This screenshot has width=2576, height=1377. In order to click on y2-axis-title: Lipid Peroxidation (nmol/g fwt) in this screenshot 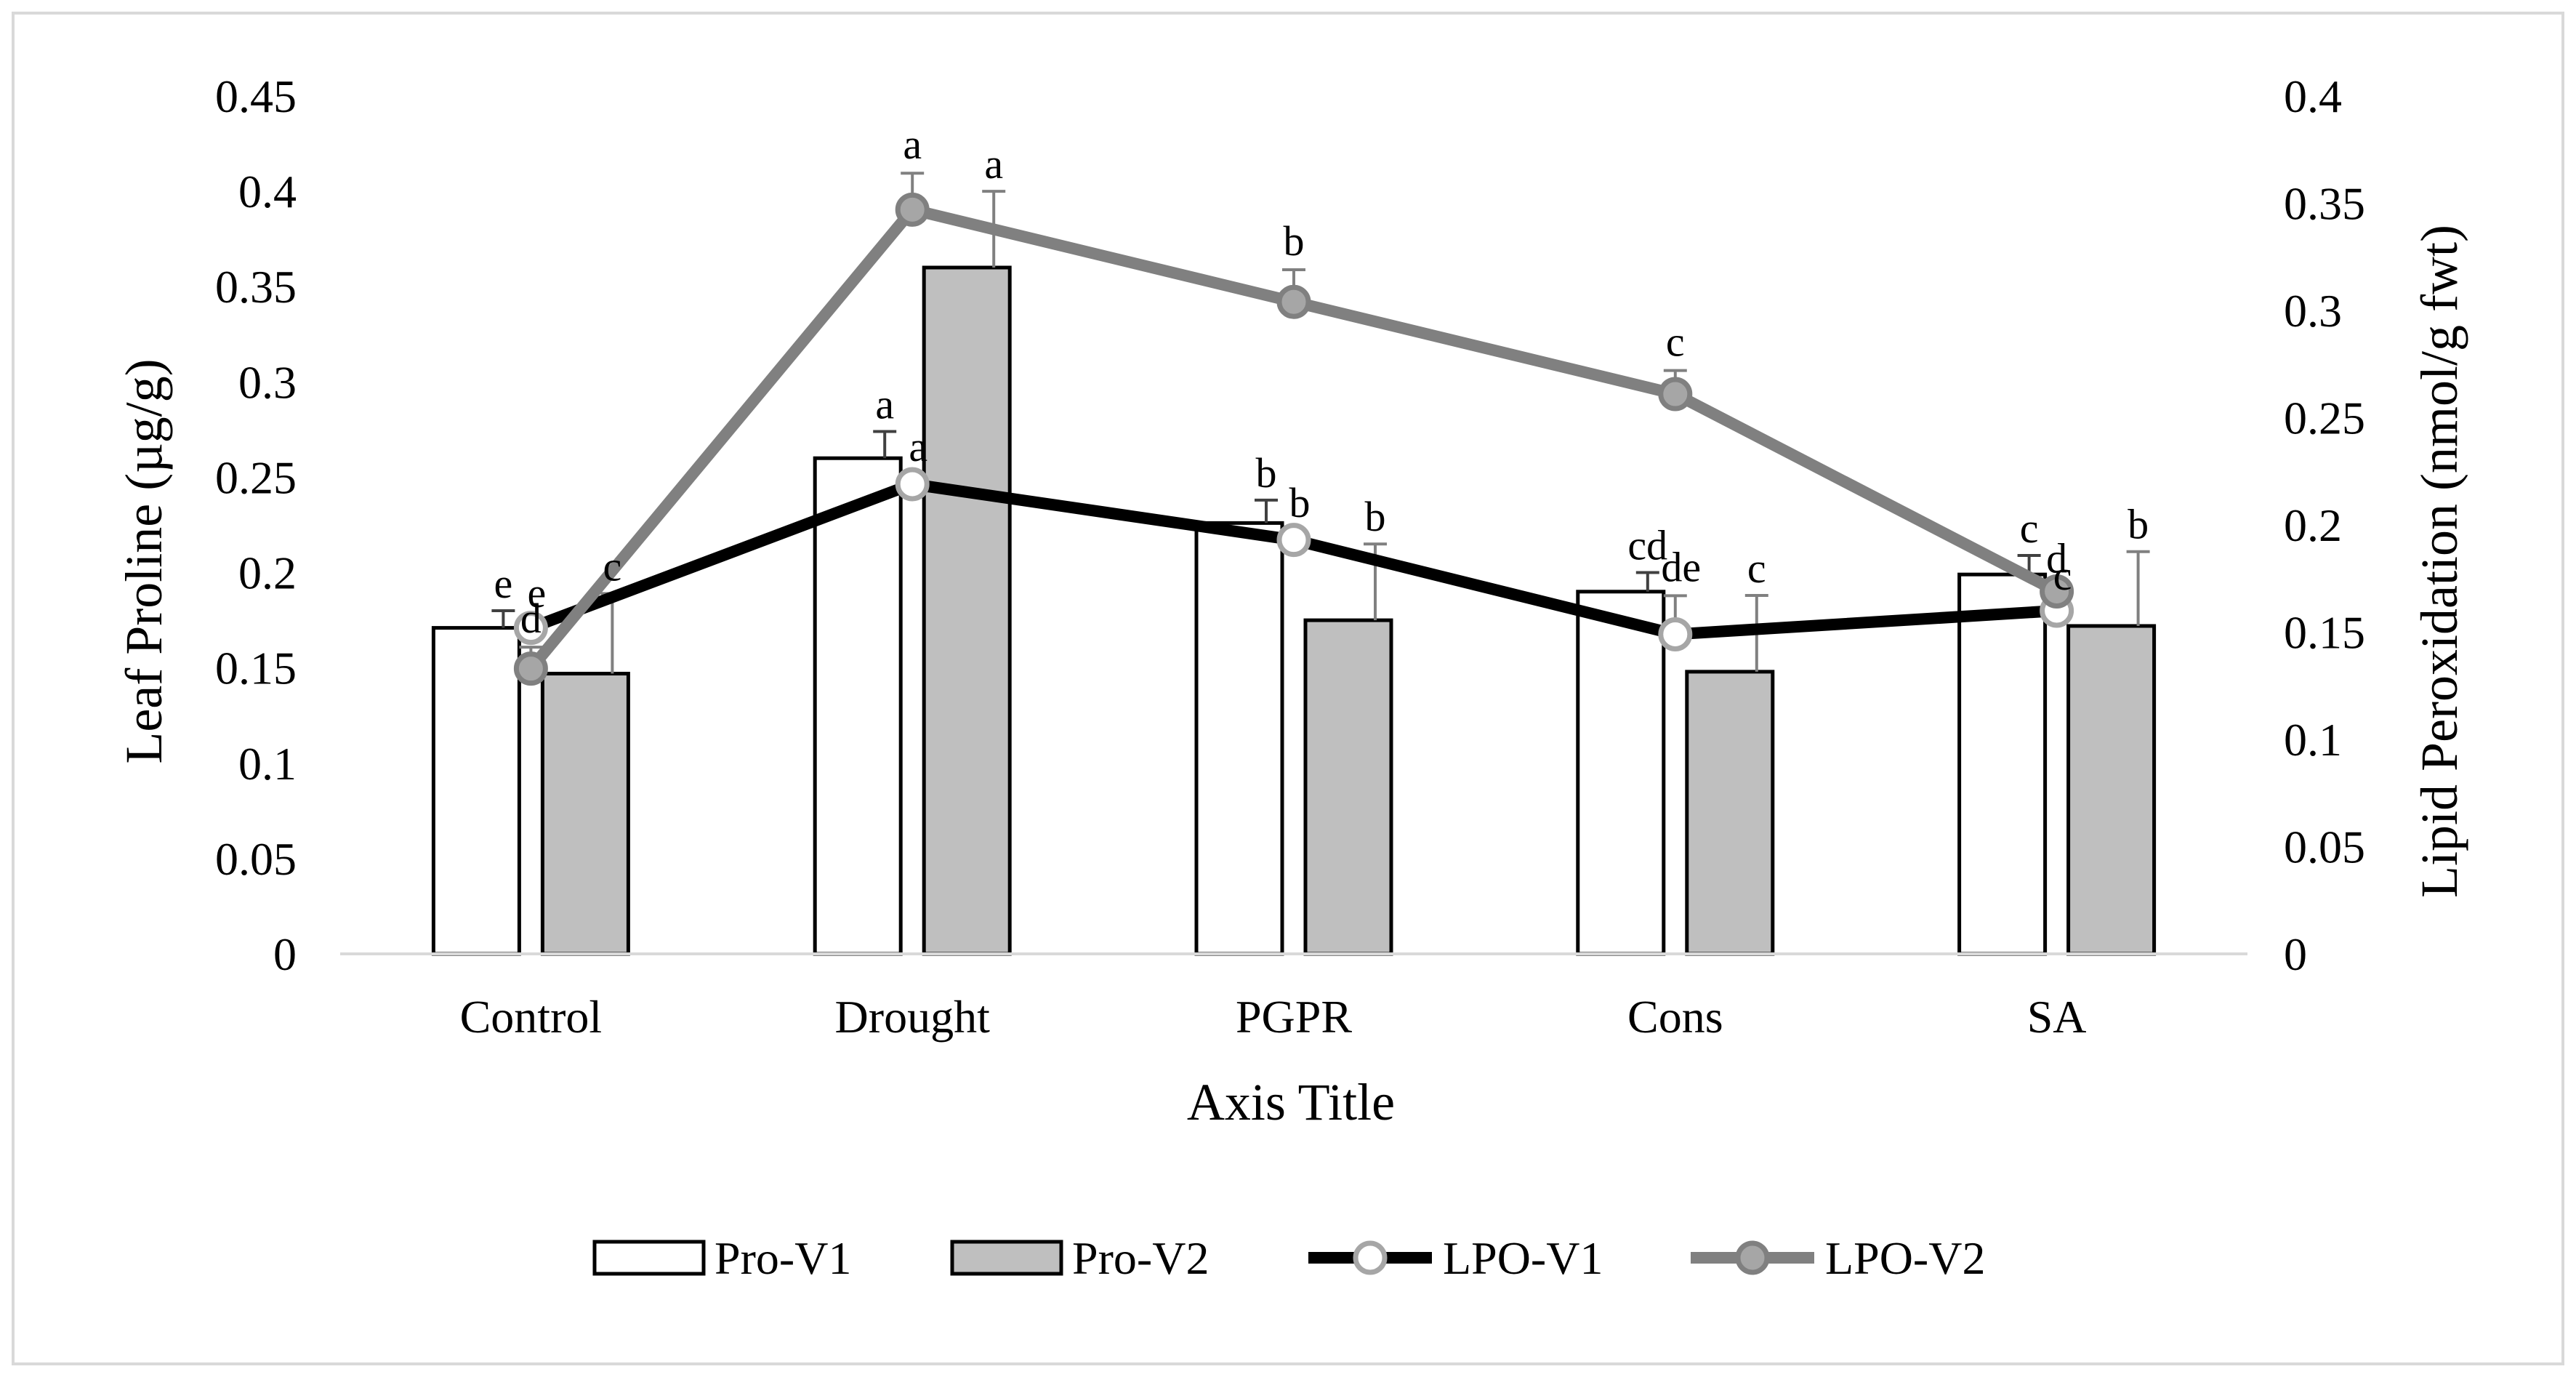, I will do `click(2439, 561)`.